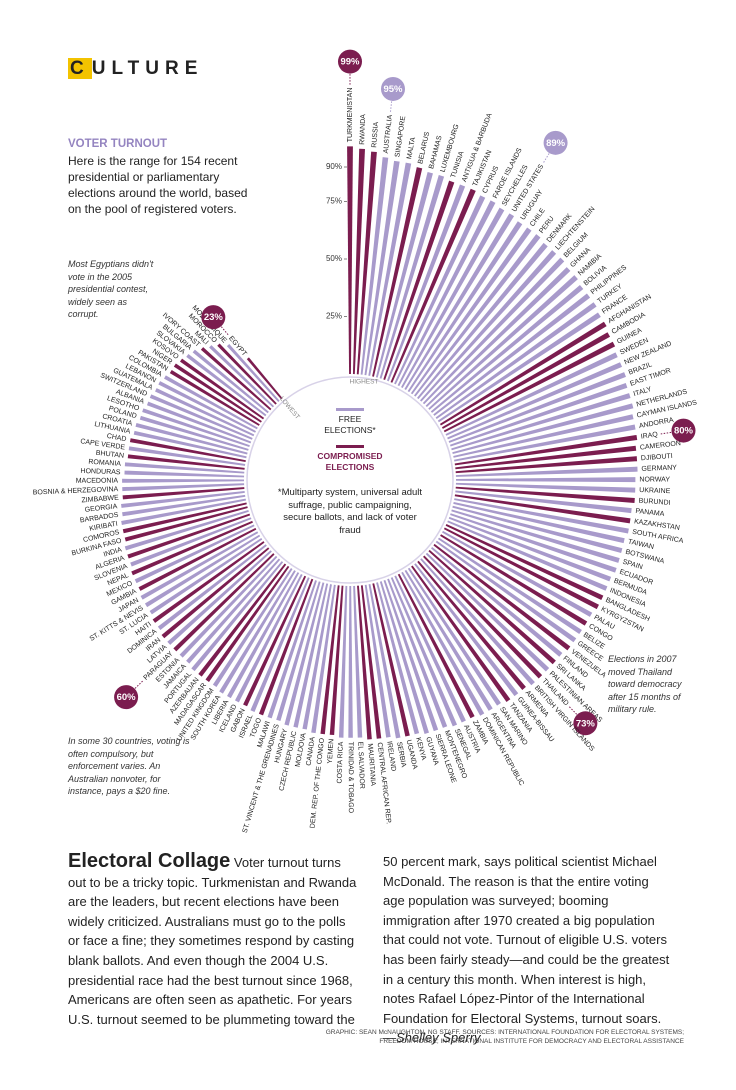 This screenshot has height=1090, width=736. What do you see at coordinates (400, 136) in the screenshot?
I see `category-label: SINGAPORE` at bounding box center [400, 136].